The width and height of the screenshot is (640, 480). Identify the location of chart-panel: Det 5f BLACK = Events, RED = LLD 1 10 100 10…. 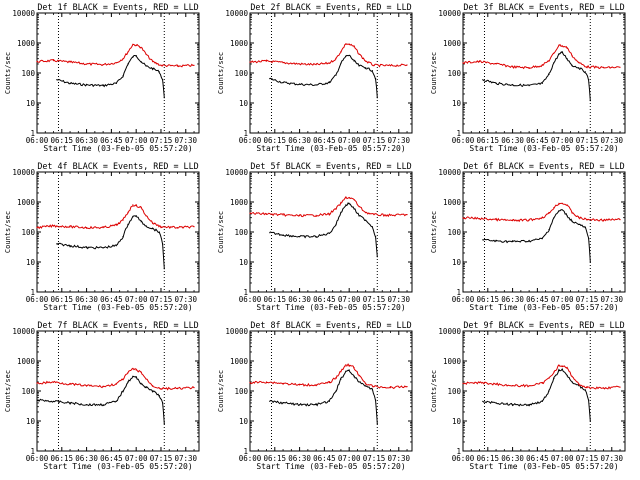
(315, 236).